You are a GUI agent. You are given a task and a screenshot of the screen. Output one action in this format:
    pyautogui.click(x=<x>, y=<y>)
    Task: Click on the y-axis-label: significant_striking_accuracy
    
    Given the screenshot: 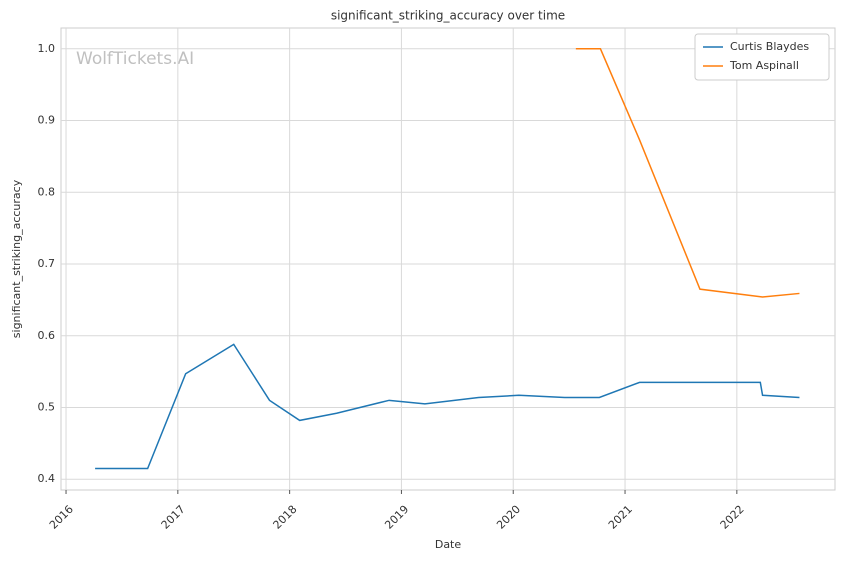 What is the action you would take?
    pyautogui.click(x=16, y=258)
    